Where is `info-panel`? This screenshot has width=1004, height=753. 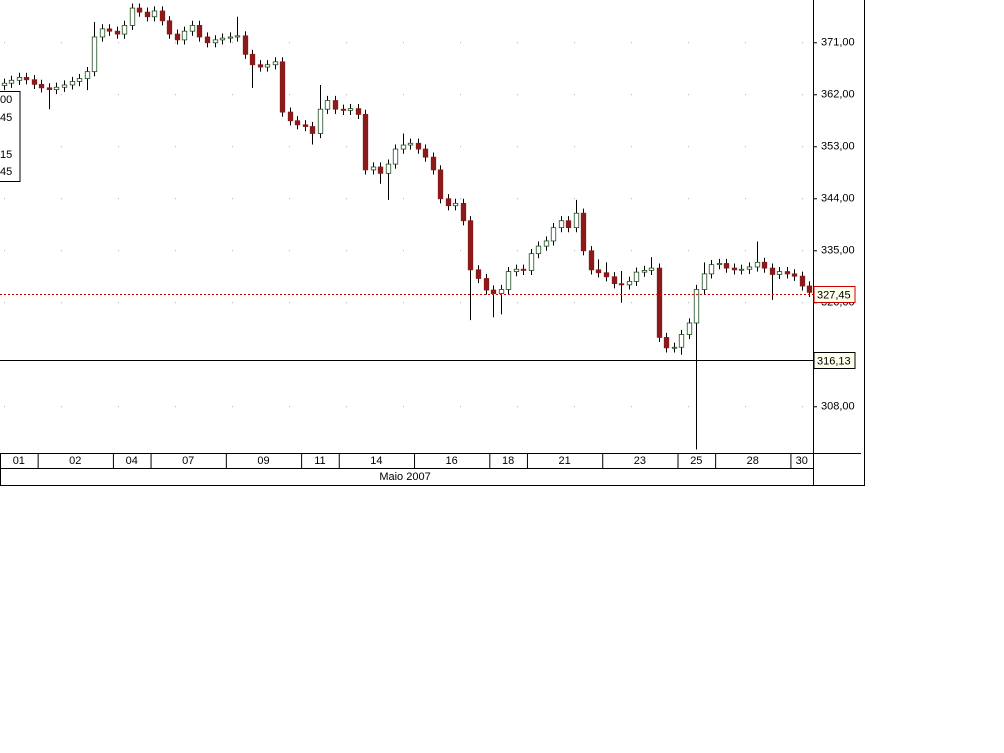
info-panel is located at coordinates (10, 136).